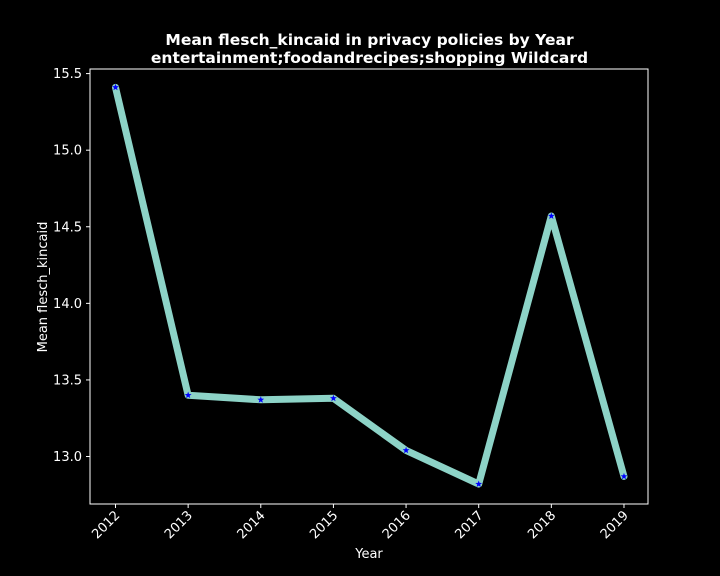  I want to click on x-tick-label: 2016, so click(397, 525).